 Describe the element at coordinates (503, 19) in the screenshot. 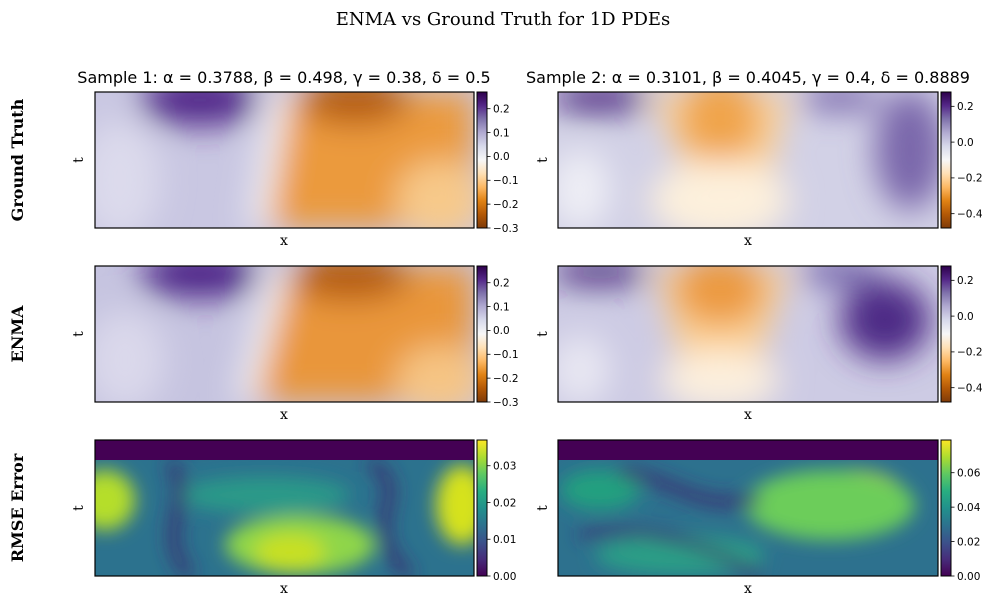

I see `figure-title: ENMA vs Ground Truth for 1D PDEs` at that location.